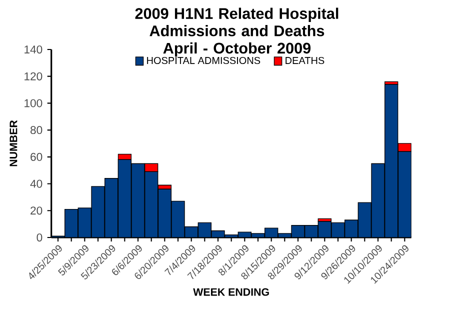  I want to click on legend-label: DEATHS, so click(305, 60).